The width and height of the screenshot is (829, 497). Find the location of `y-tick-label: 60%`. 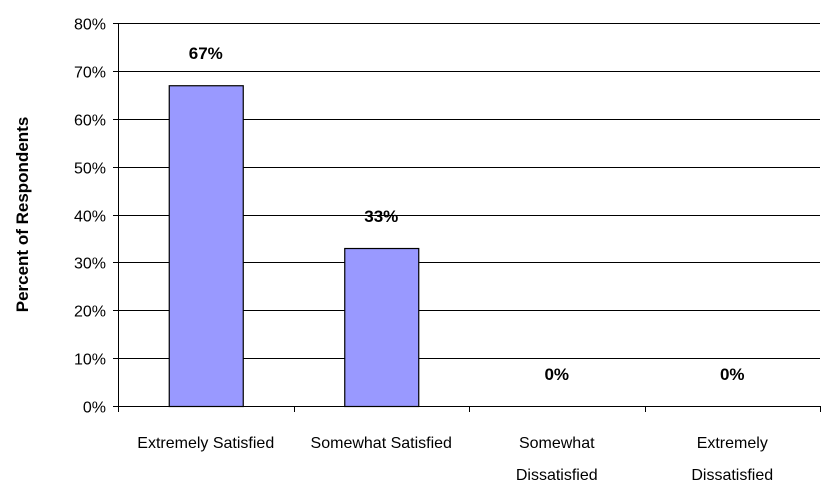

y-tick-label: 60% is located at coordinates (90, 121).